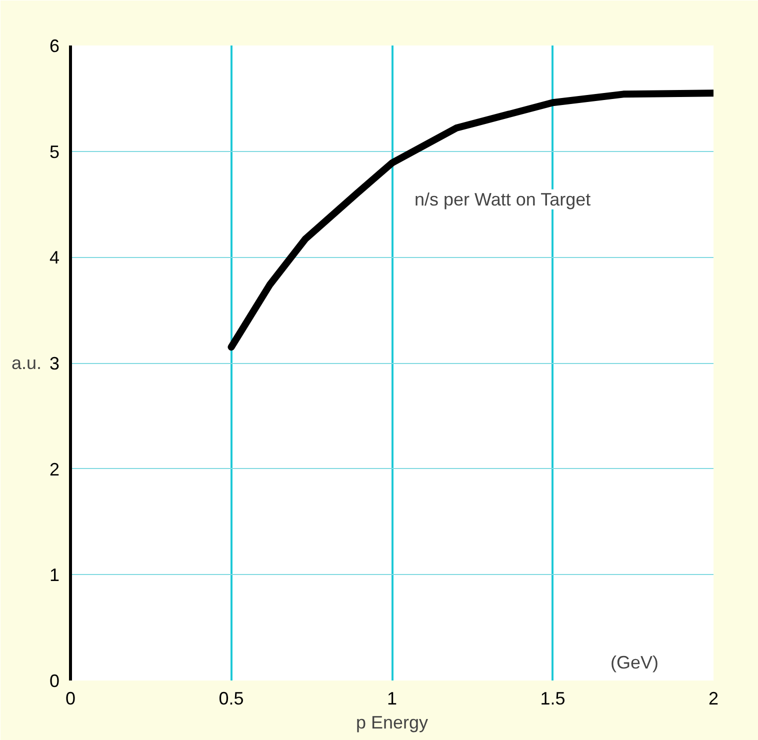 This screenshot has width=758, height=740. What do you see at coordinates (26, 363) in the screenshot?
I see `y-axis-title: a.u.` at bounding box center [26, 363].